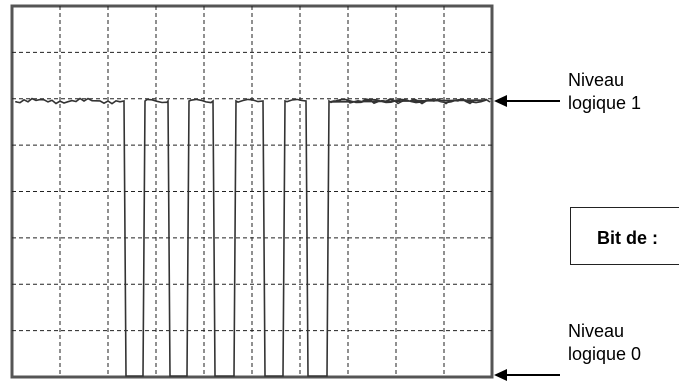  I want to click on bit-label-box: Bit de :, so click(624, 236).